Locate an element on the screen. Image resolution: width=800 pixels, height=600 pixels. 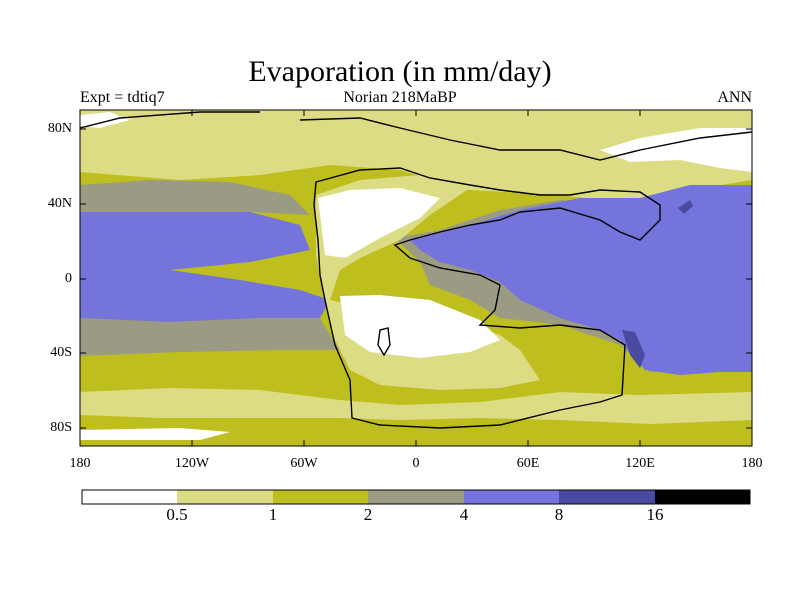
field-north-light is located at coordinates (416, 157).